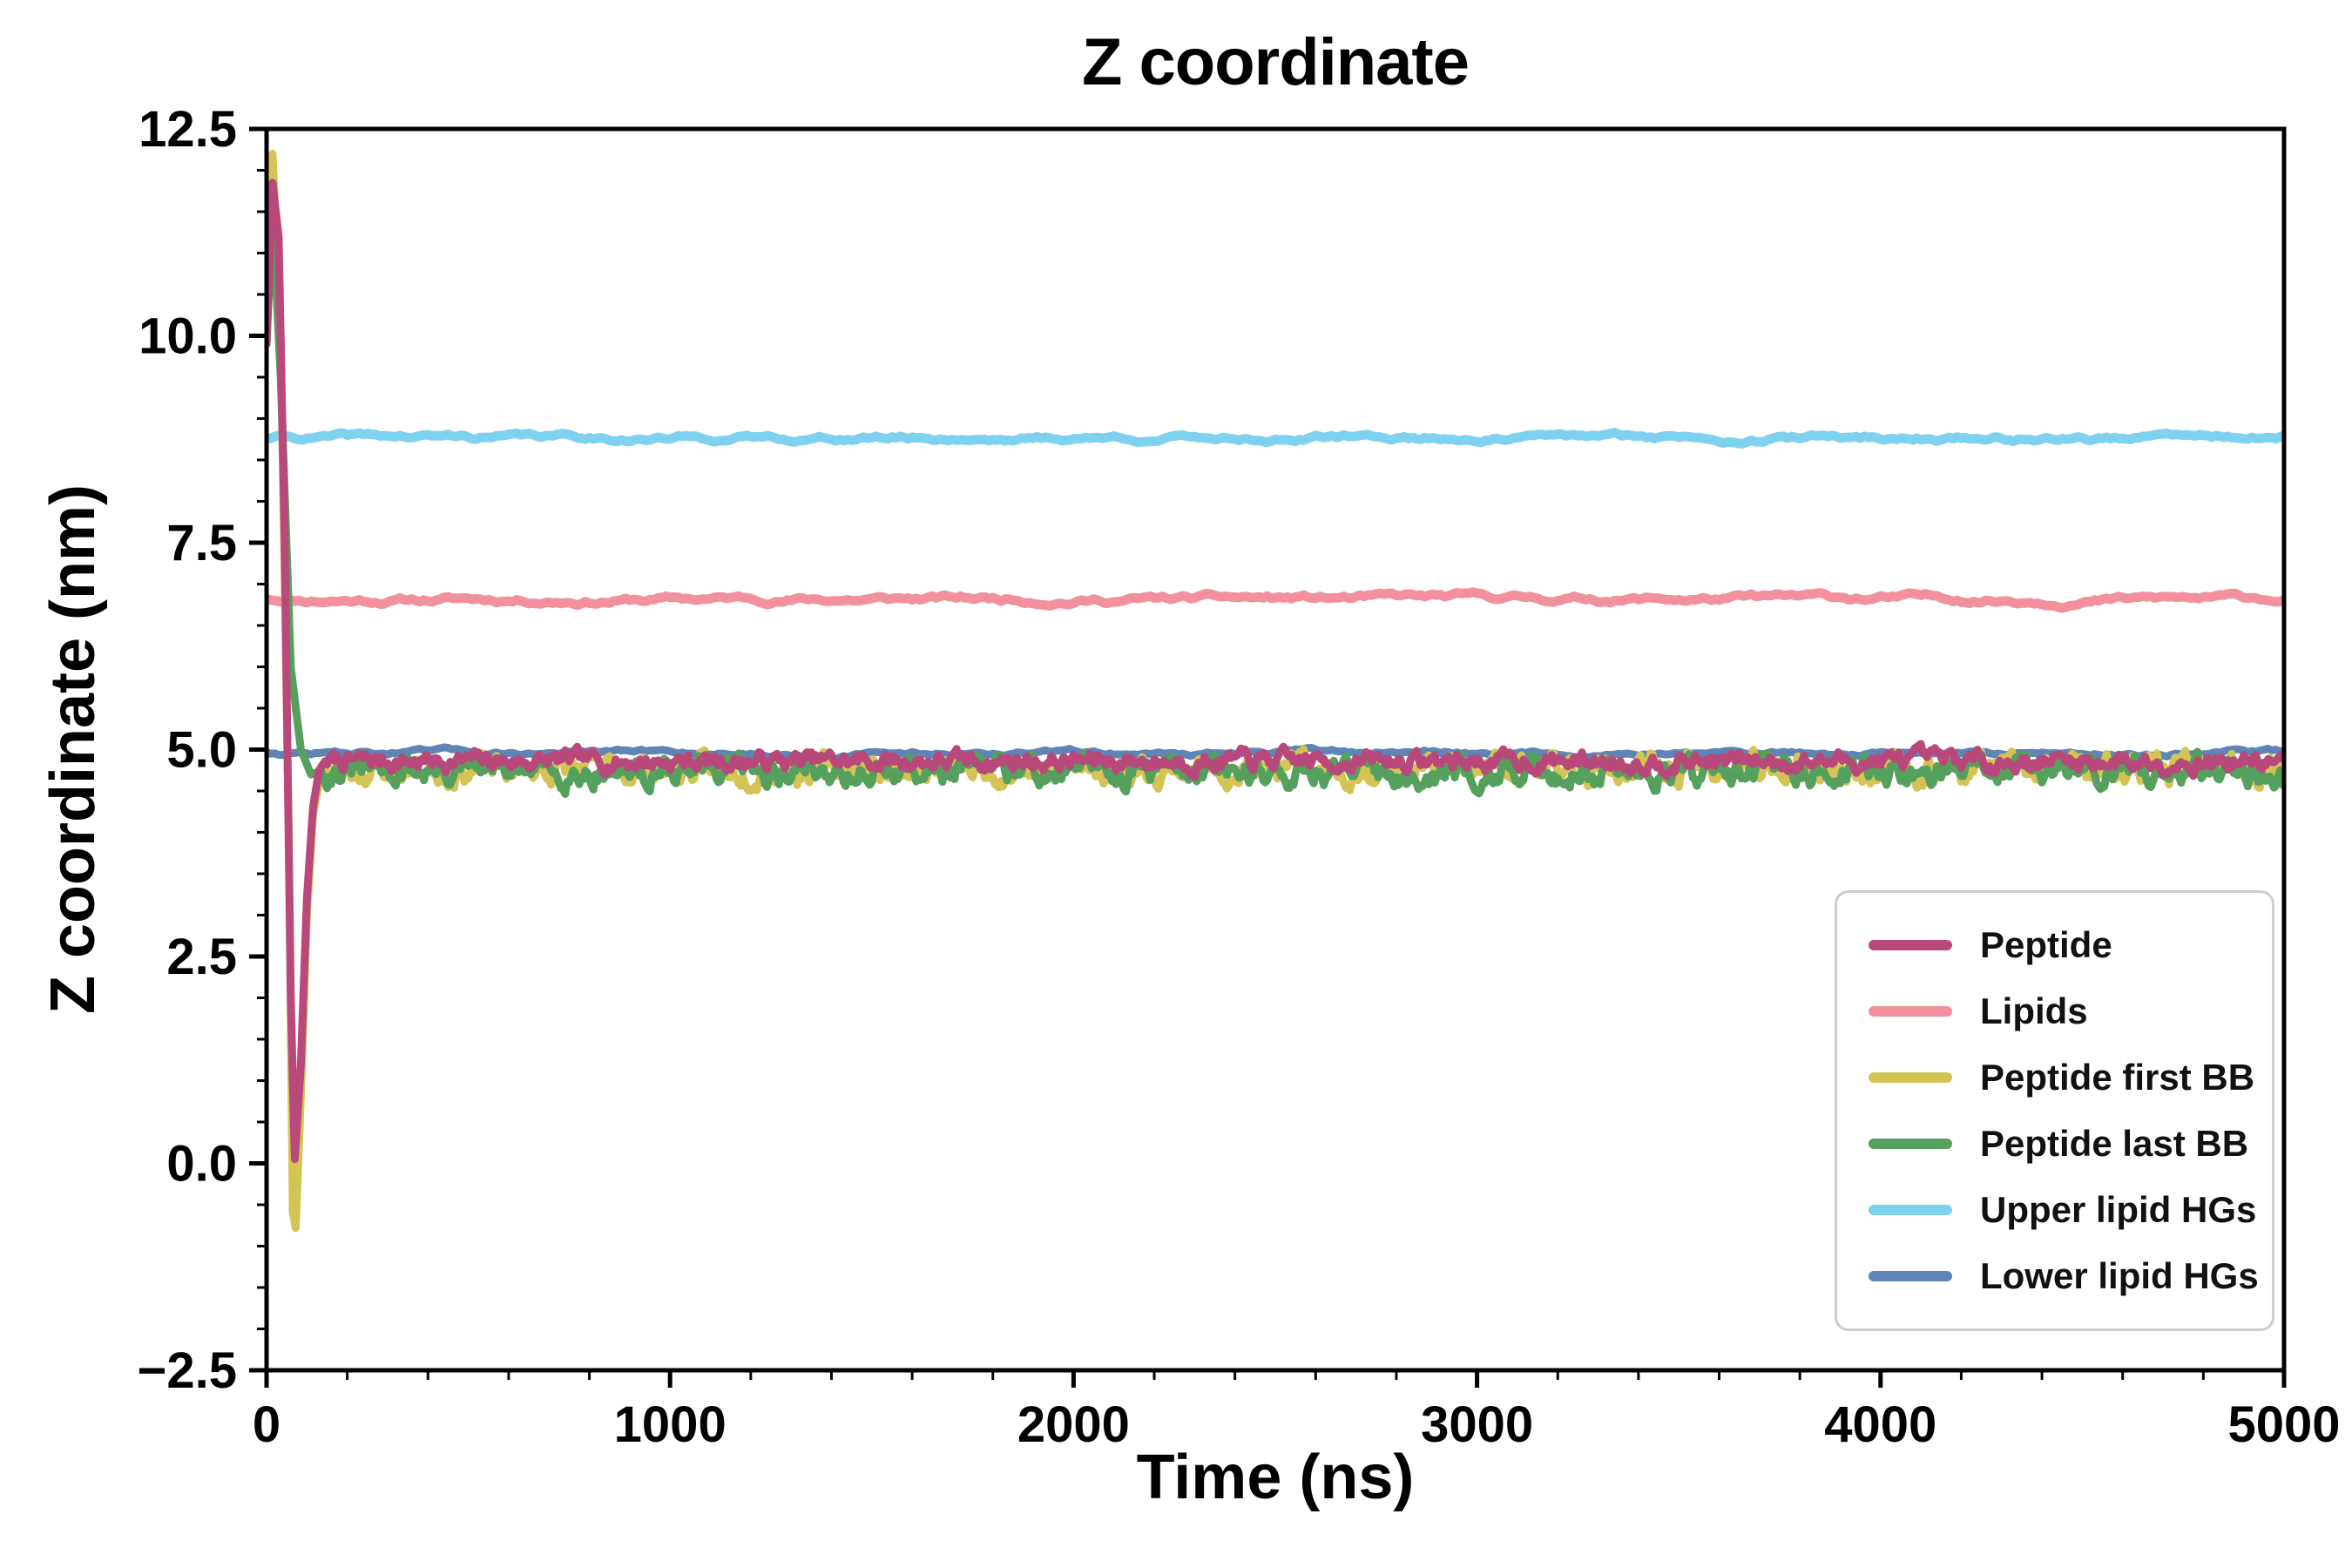  I want to click on legend-item: Lipids, so click(2054, 1011).